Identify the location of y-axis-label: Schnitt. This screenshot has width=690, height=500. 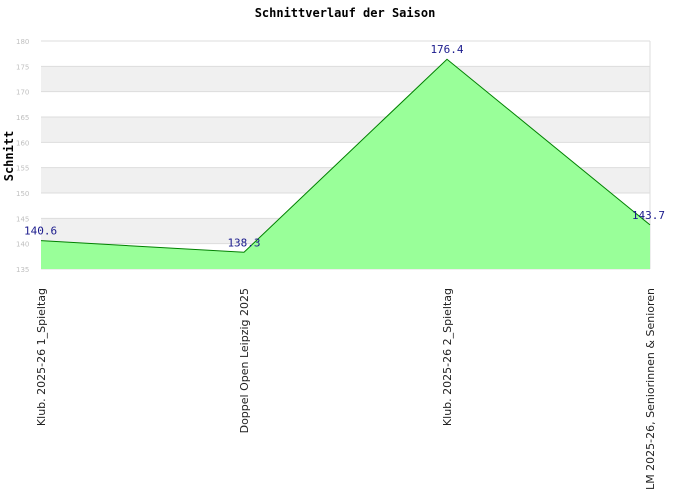
(9, 156).